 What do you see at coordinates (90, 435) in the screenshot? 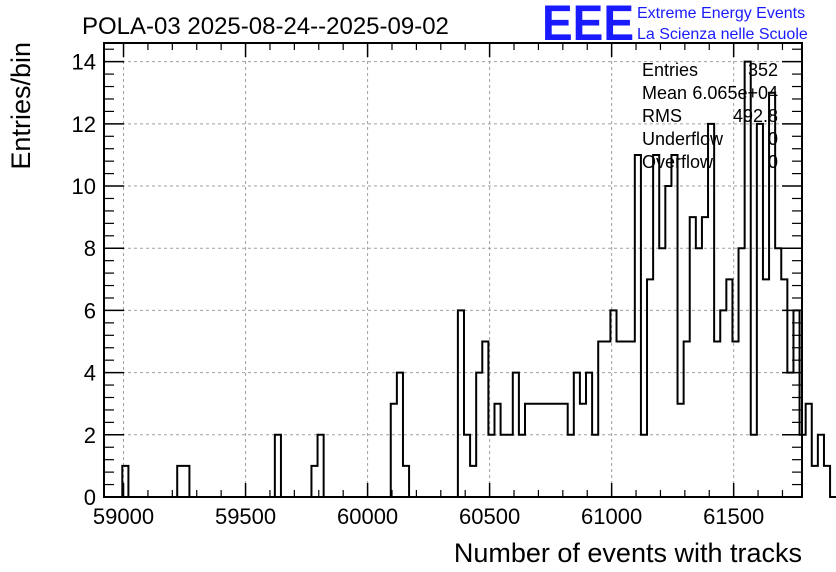
I see `y-tick-label: 2` at bounding box center [90, 435].